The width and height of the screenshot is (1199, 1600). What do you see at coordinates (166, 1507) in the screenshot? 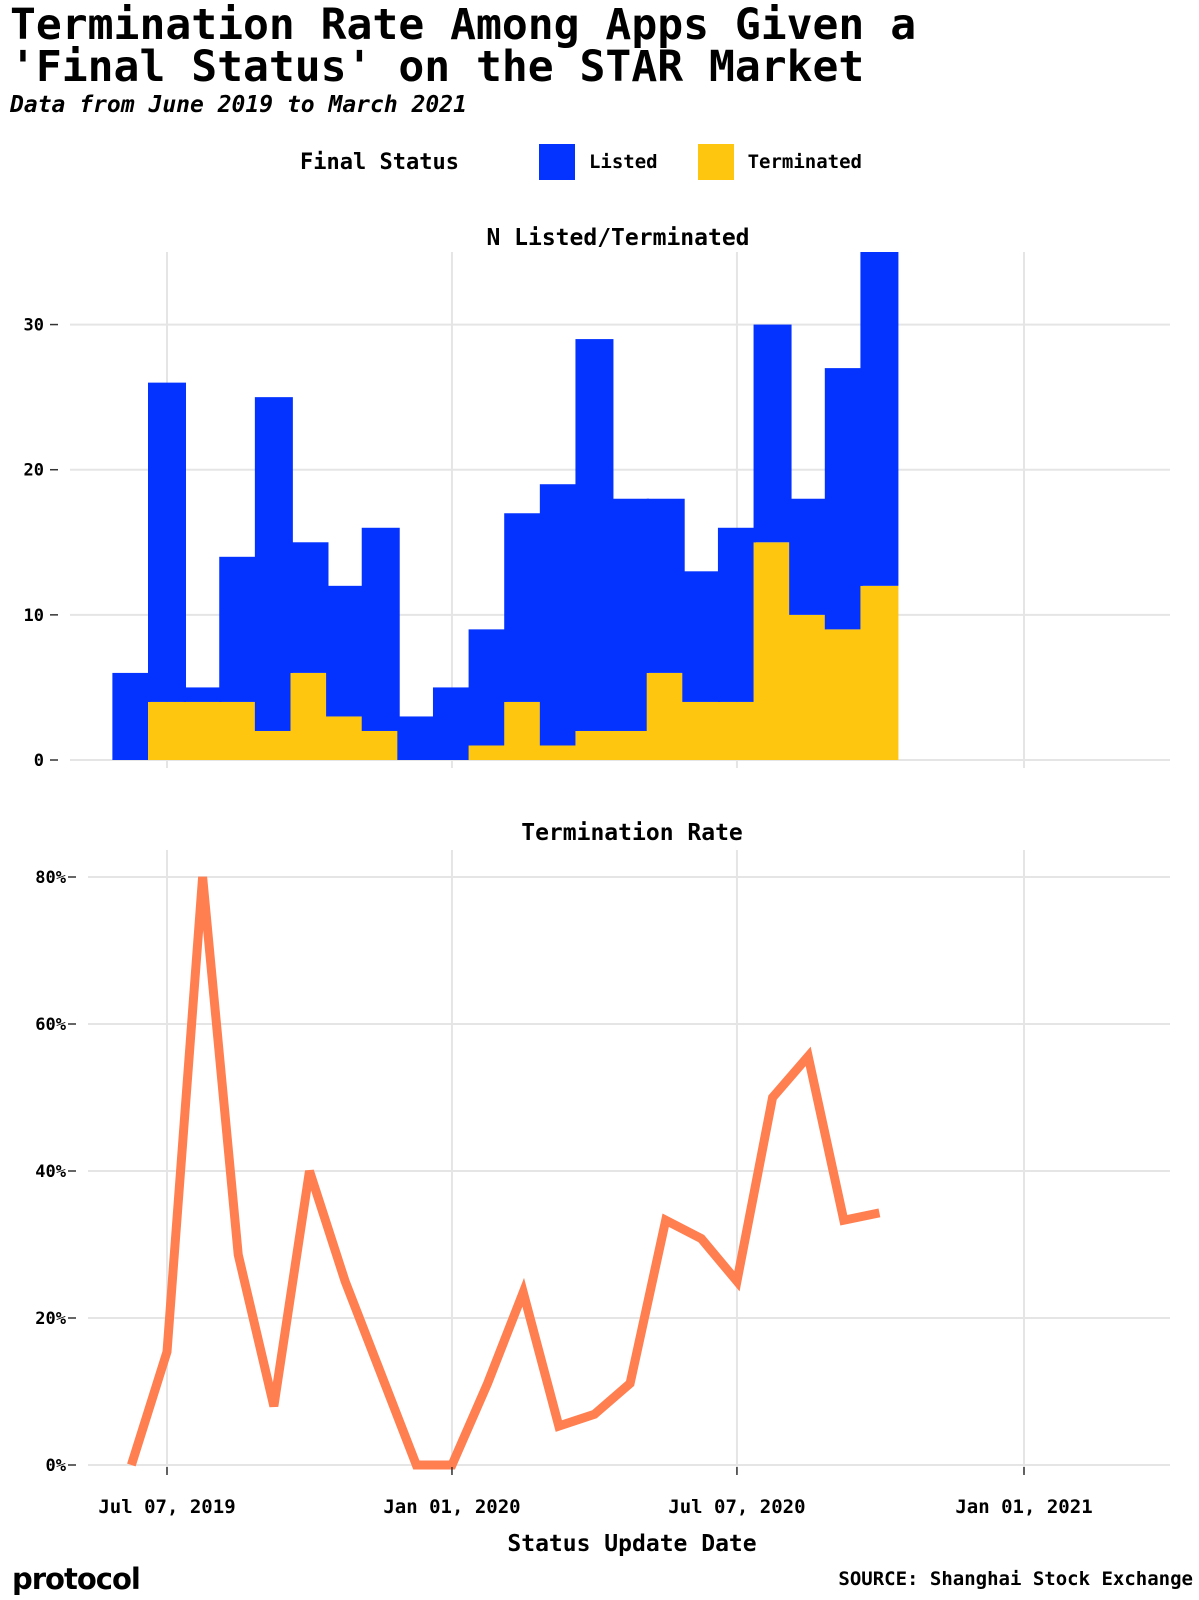
I see `x-tick-label: Jul 07, 2019` at bounding box center [166, 1507].